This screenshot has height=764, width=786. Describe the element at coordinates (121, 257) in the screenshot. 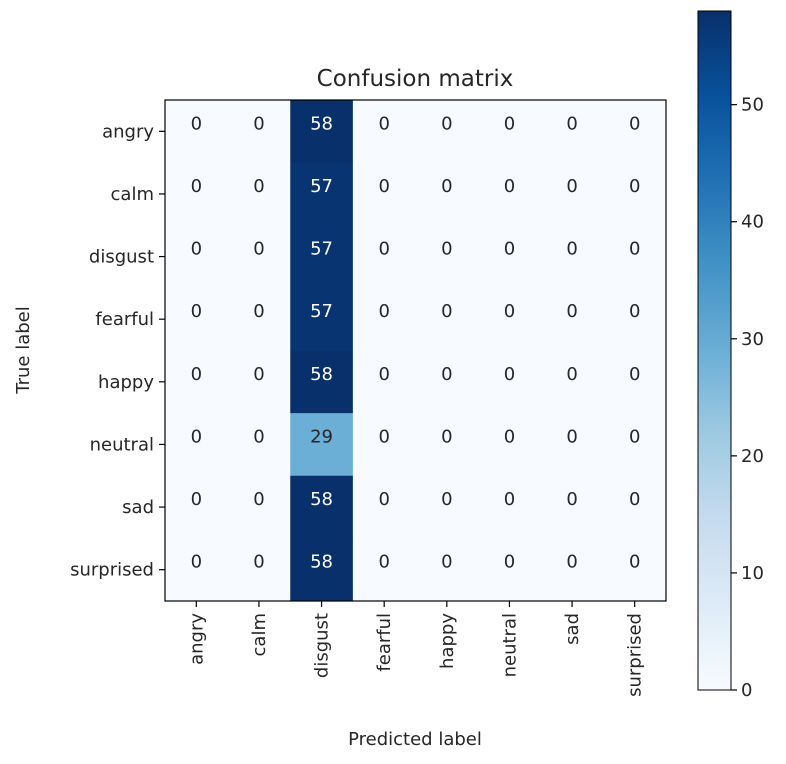

I see `y-tick-label: disgust` at that location.